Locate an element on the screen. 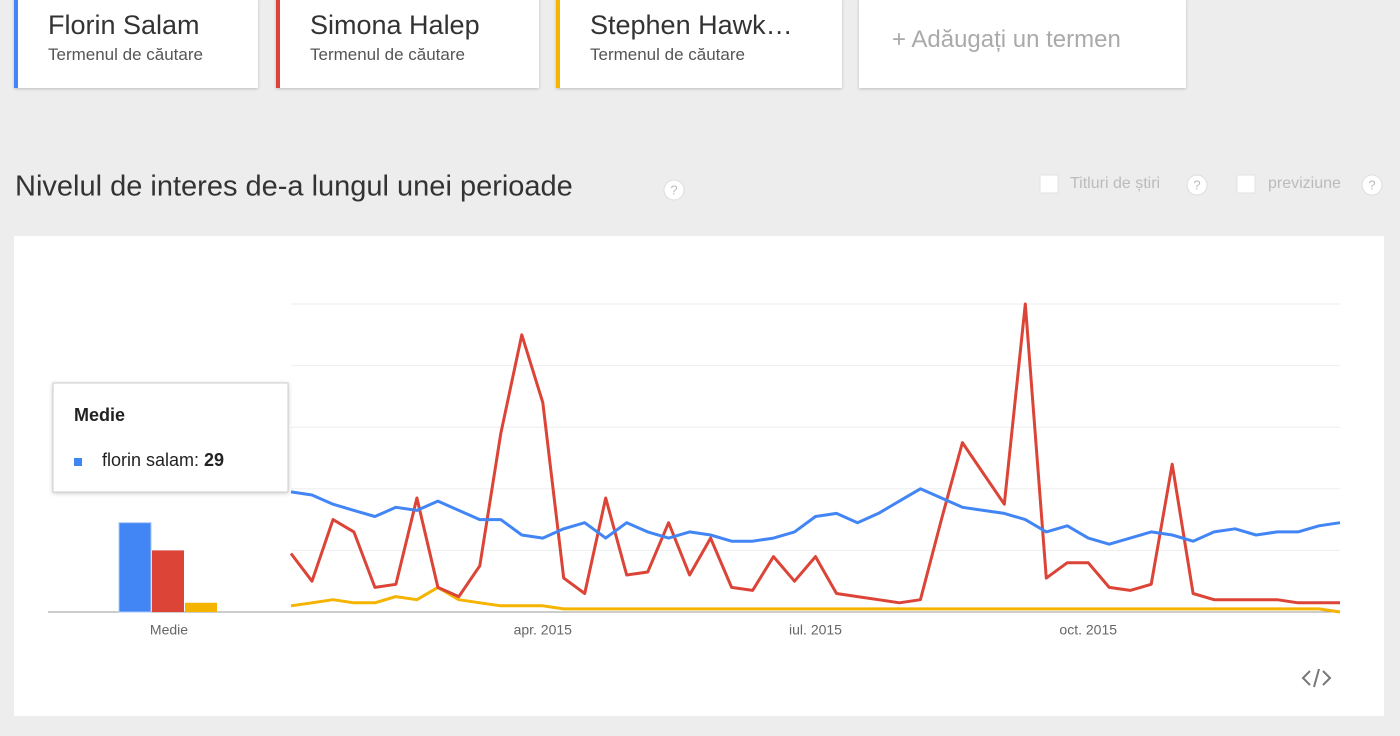  option-label: previziune is located at coordinates (1304, 183).